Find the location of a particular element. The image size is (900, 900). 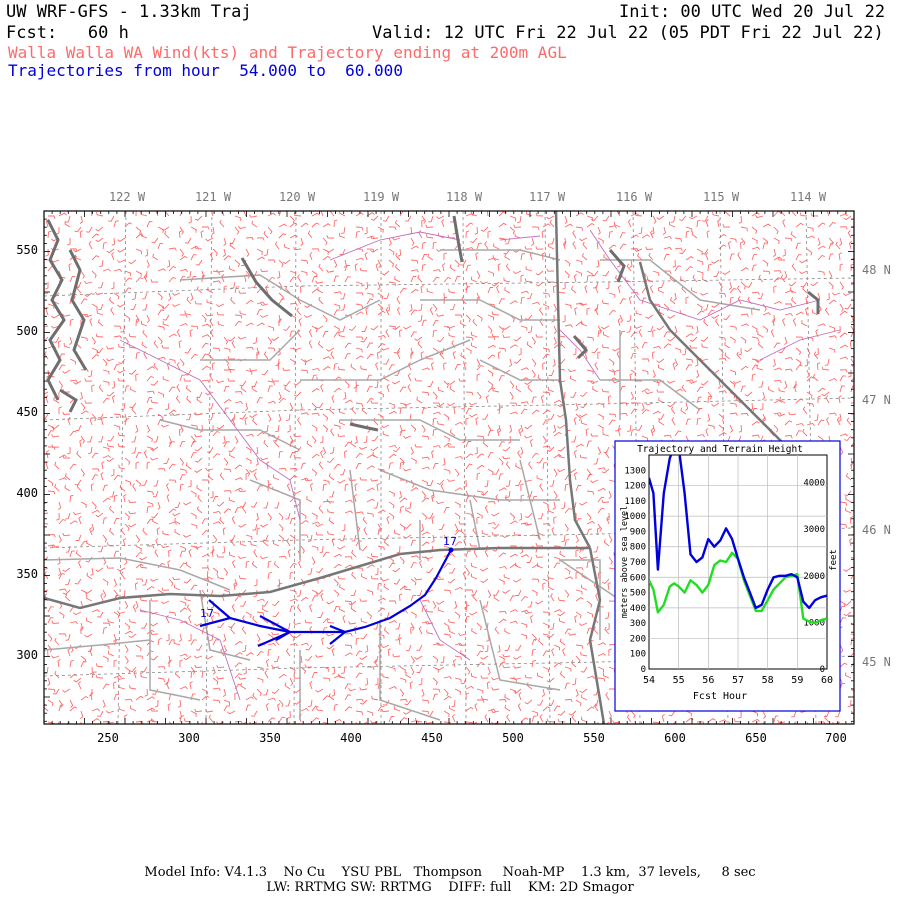

inset-title: Trajectory and Terrain Height is located at coordinates (720, 449).